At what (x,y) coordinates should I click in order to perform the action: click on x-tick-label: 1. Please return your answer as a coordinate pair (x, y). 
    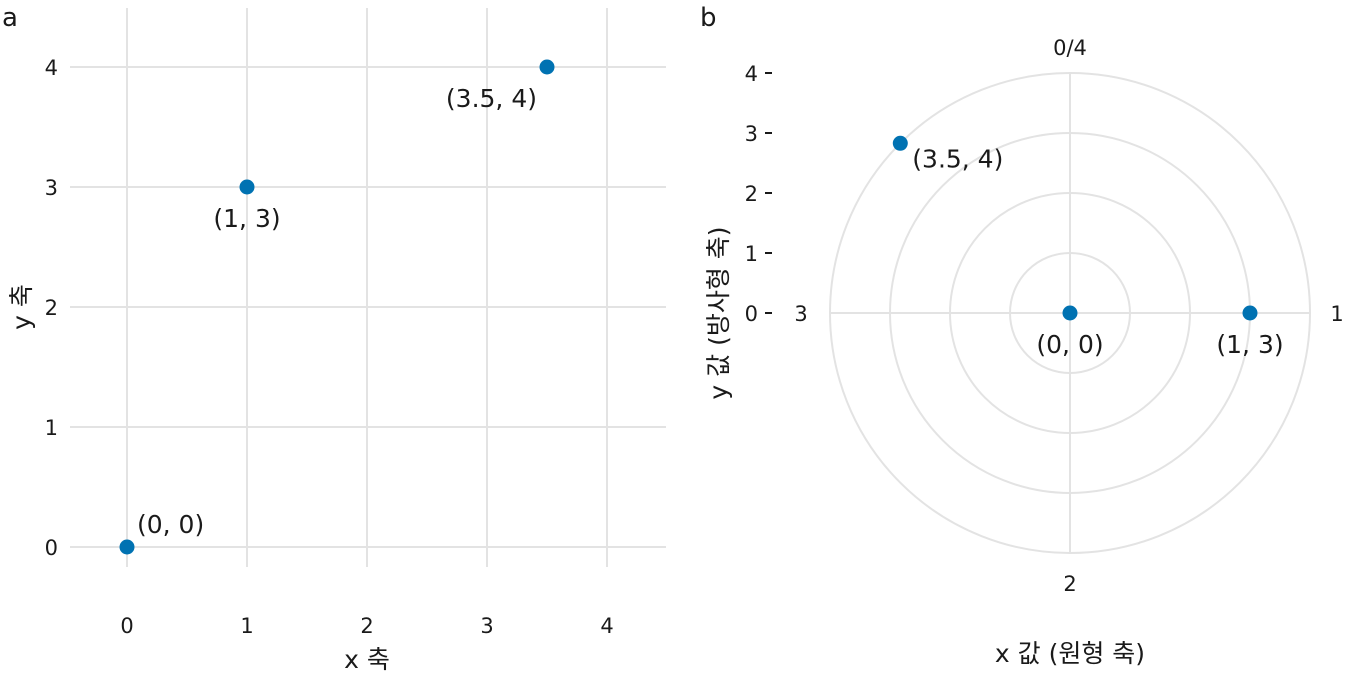
    Looking at the image, I should click on (246, 626).